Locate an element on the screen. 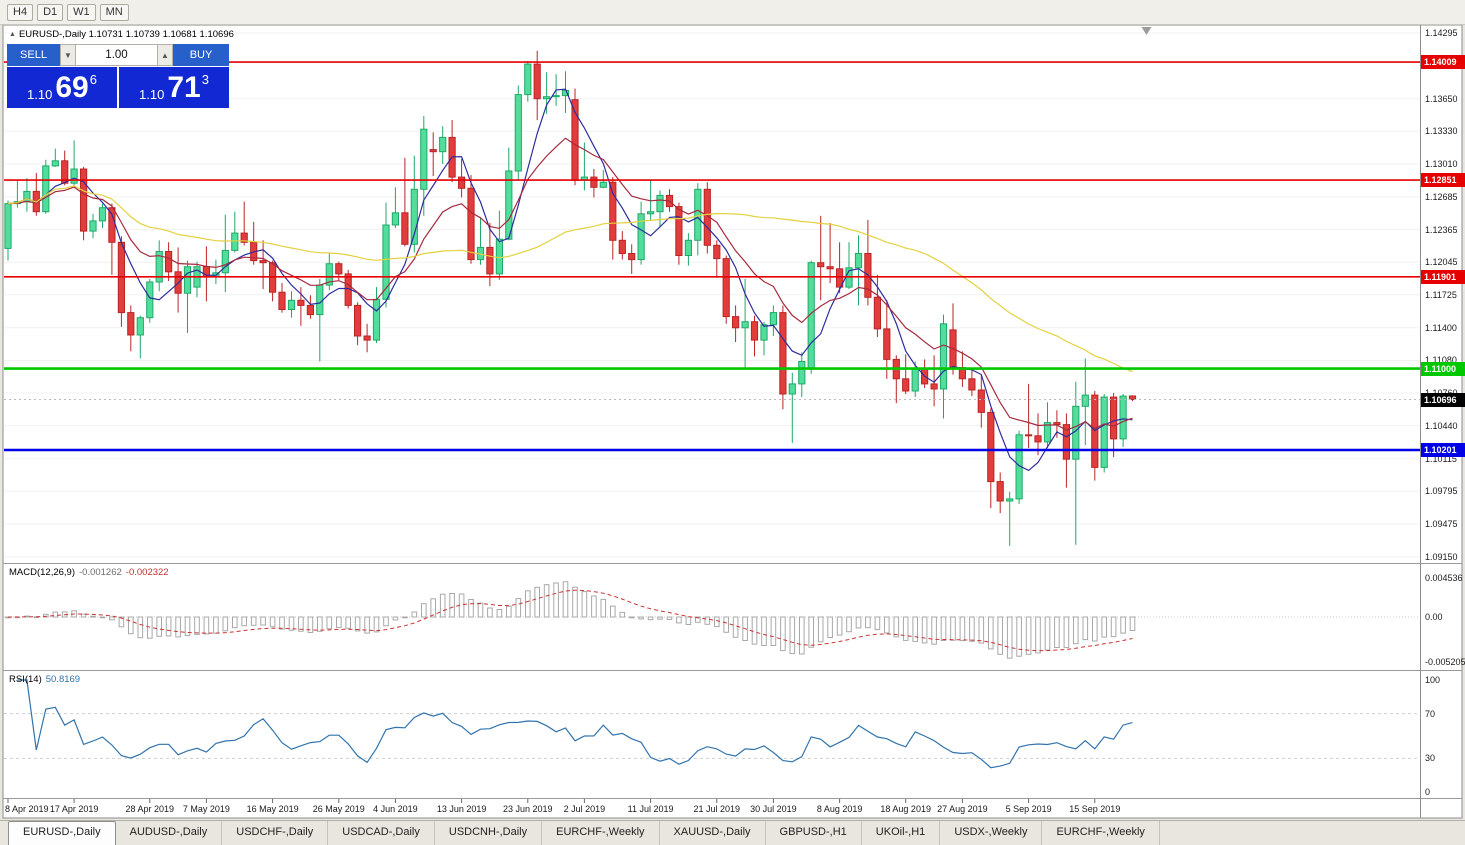  rsi-value: 50.8169 is located at coordinates (63, 679).